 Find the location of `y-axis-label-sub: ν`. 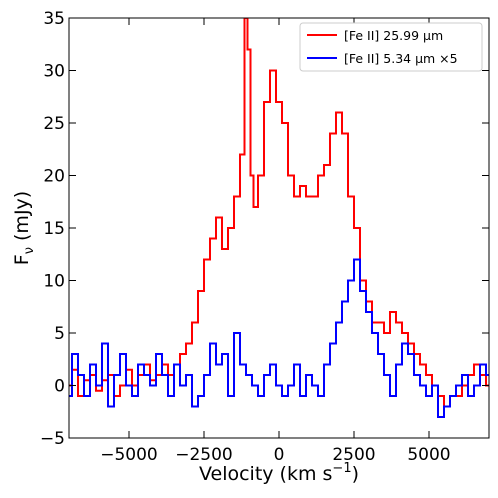

y-axis-label-sub: ν is located at coordinates (29, 250).